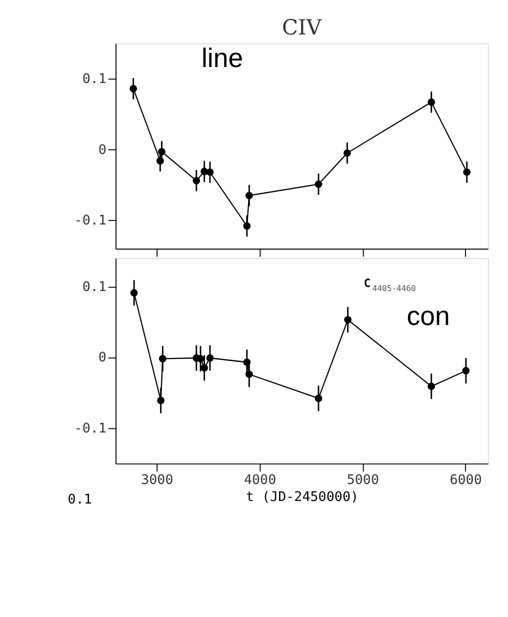 Image resolution: width=508 pixels, height=617 pixels. What do you see at coordinates (157, 480) in the screenshot?
I see `x-tick-label: 3000` at bounding box center [157, 480].